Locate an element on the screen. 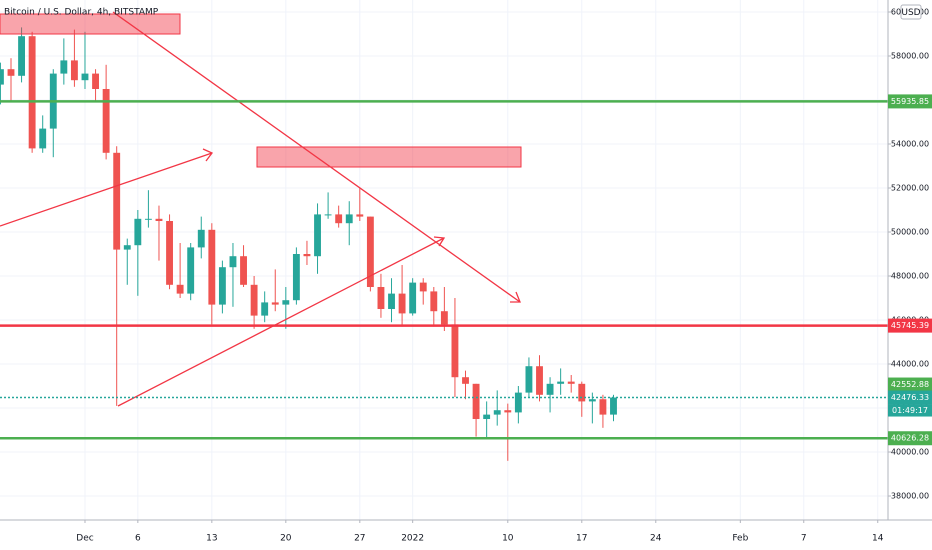 The width and height of the screenshot is (932, 550). x-tick-label: 2022 is located at coordinates (412, 539).